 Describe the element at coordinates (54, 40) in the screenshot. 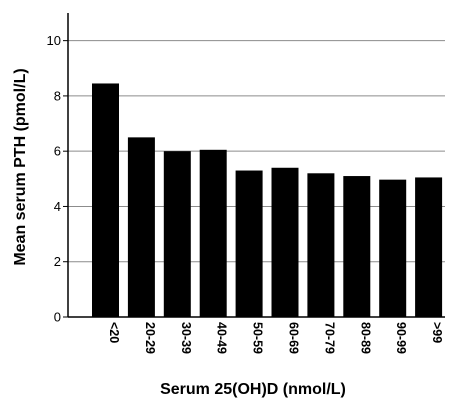

I see `y-tick-label: 10` at that location.